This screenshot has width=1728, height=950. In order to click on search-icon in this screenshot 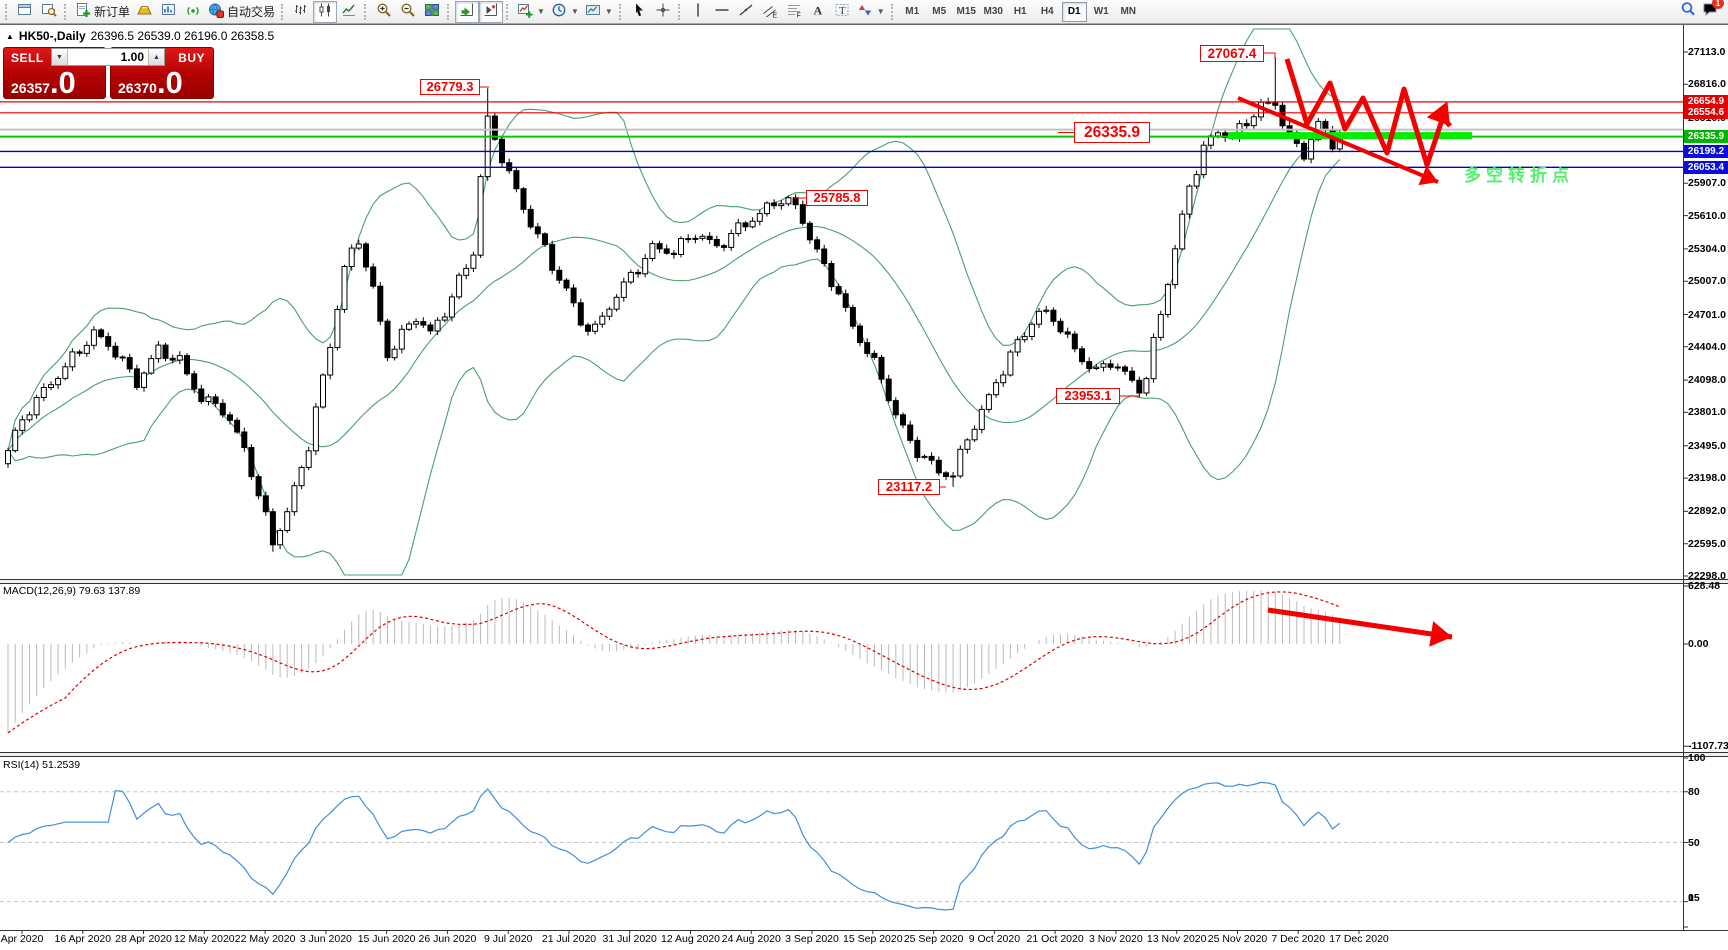, I will do `click(1688, 11)`.